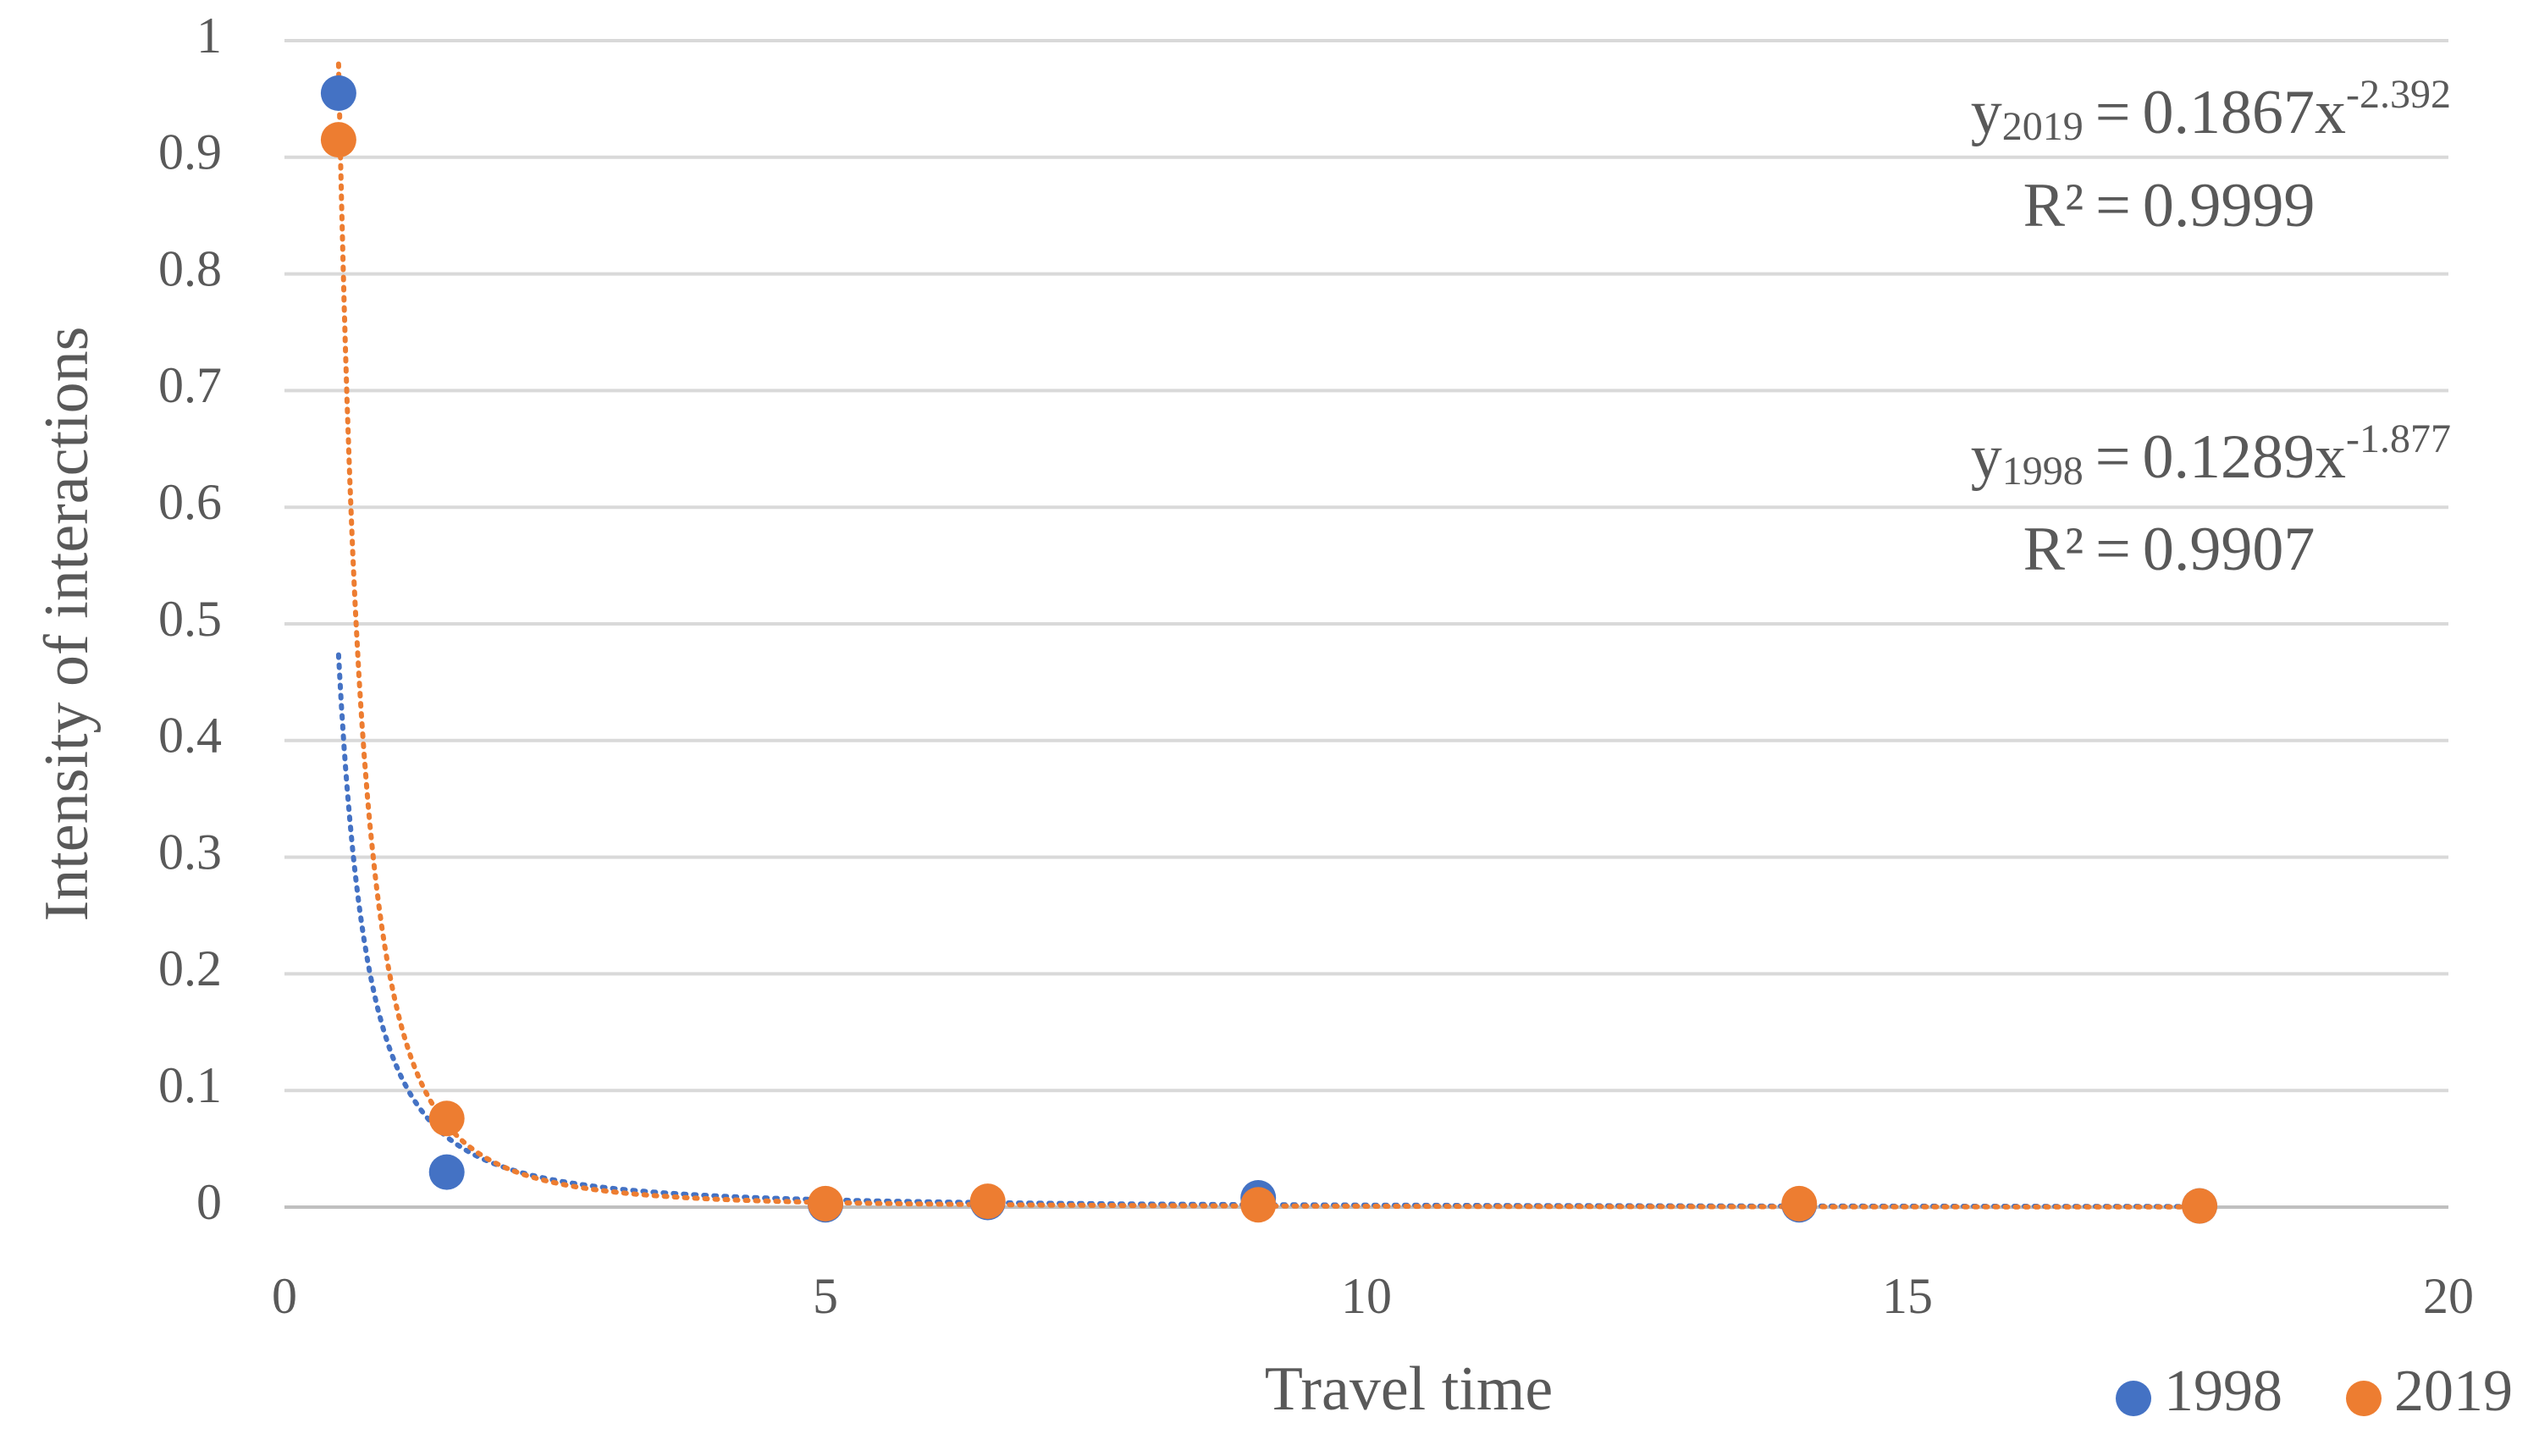 The width and height of the screenshot is (2539, 1456). I want to click on y-axis-title: Intensity of interactions, so click(67, 624).